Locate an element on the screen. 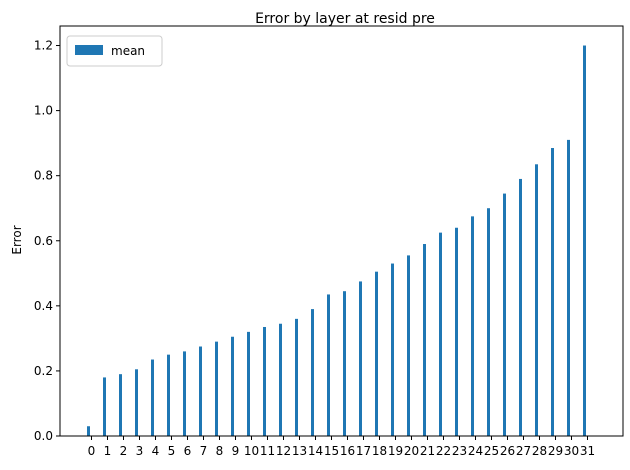 The image size is (630, 470). x-tick-label-13: 13 is located at coordinates (299, 451).